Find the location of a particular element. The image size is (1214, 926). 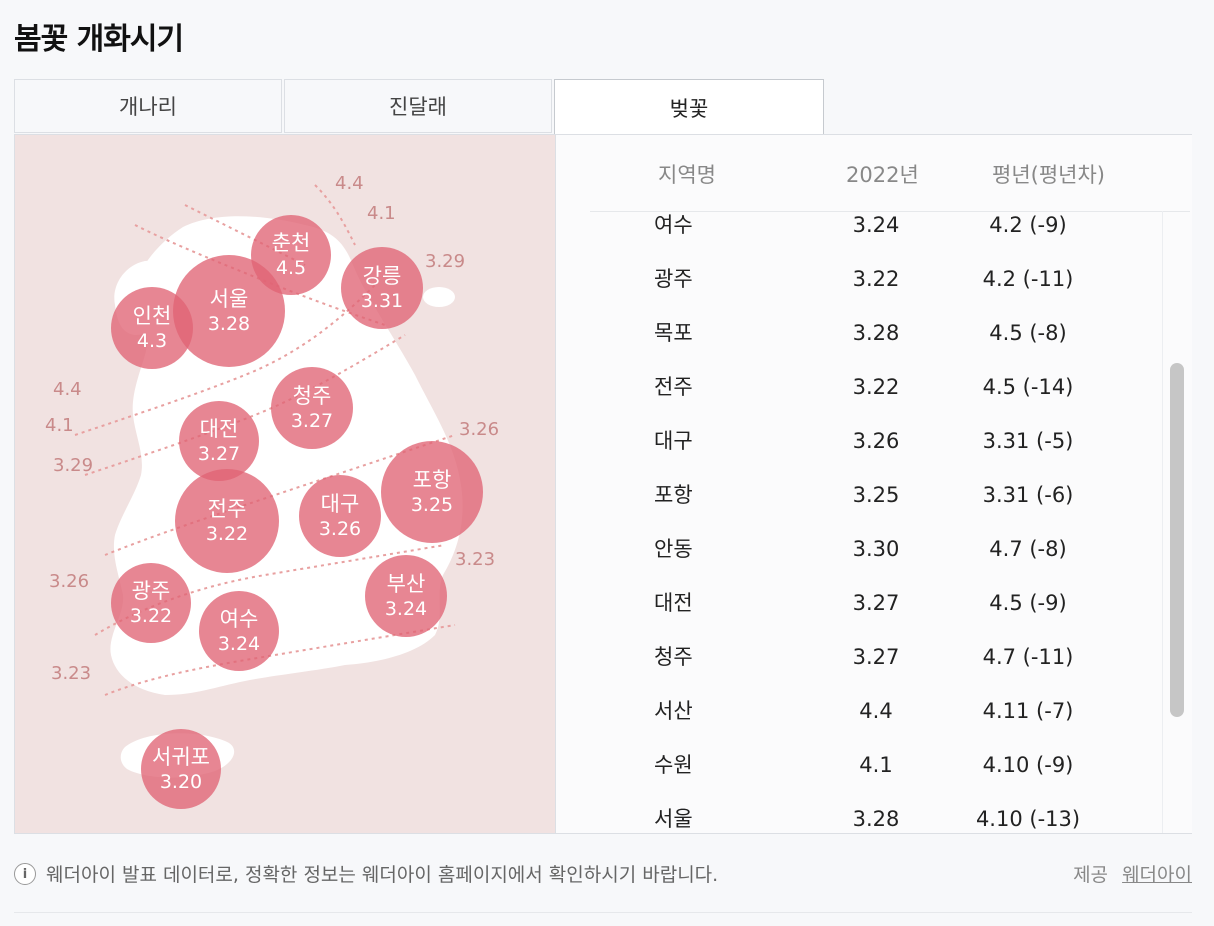

region-name: 서울 is located at coordinates (229, 299).